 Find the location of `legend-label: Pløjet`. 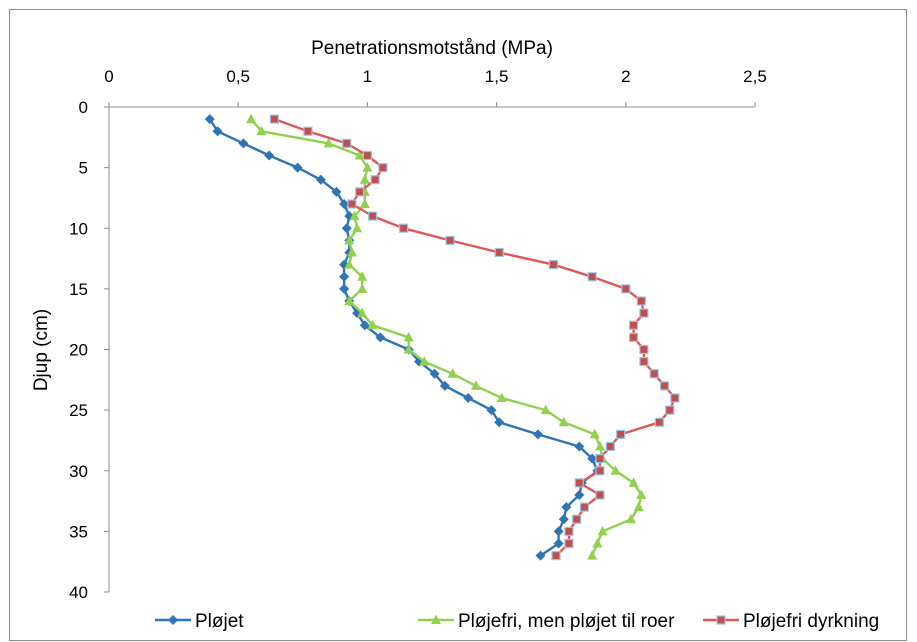

legend-label: Pløjet is located at coordinates (219, 621).